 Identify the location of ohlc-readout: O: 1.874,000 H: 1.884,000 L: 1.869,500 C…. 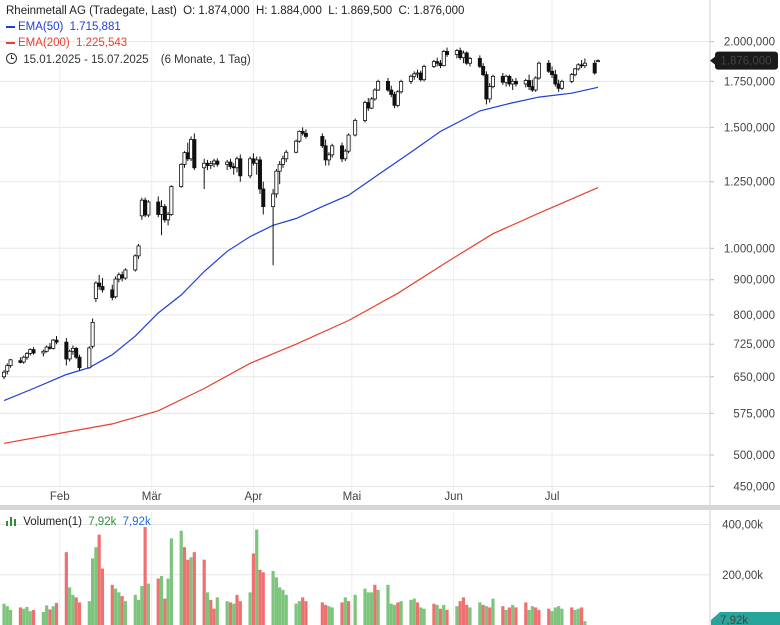
(324, 11).